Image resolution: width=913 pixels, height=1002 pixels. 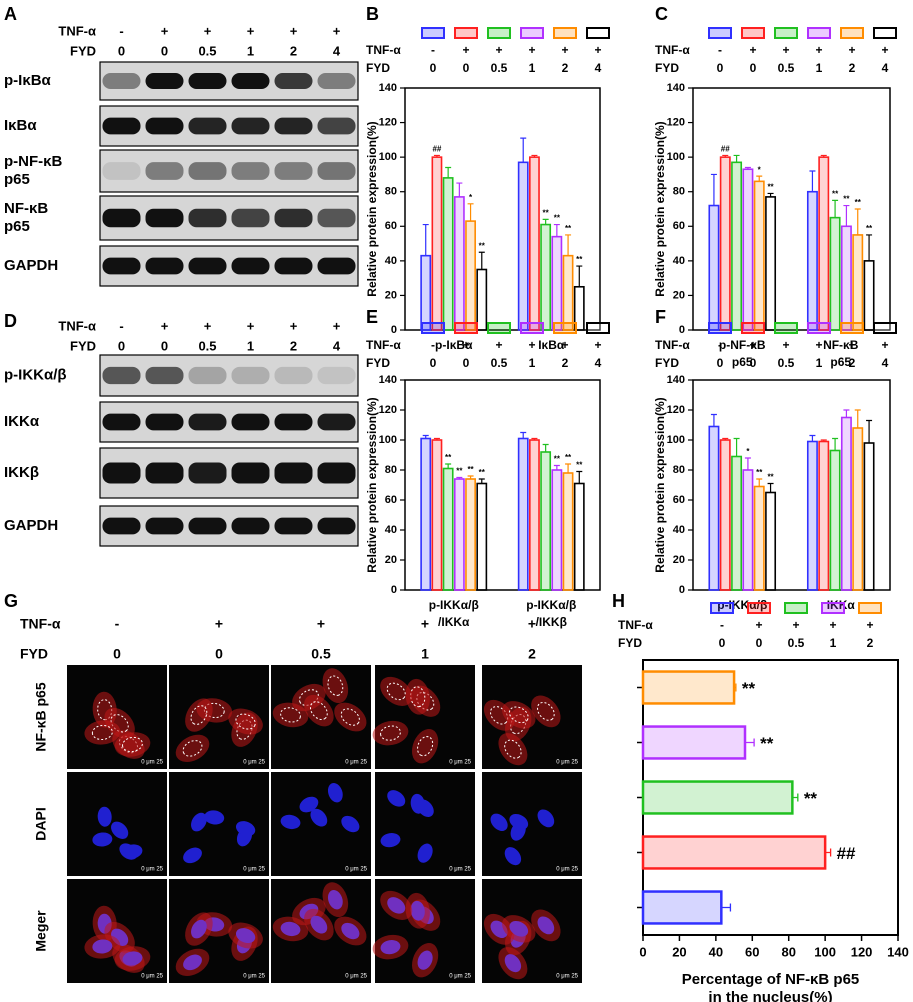 What do you see at coordinates (679, 226) in the screenshot?
I see `y-tick-label: 60` at bounding box center [679, 226].